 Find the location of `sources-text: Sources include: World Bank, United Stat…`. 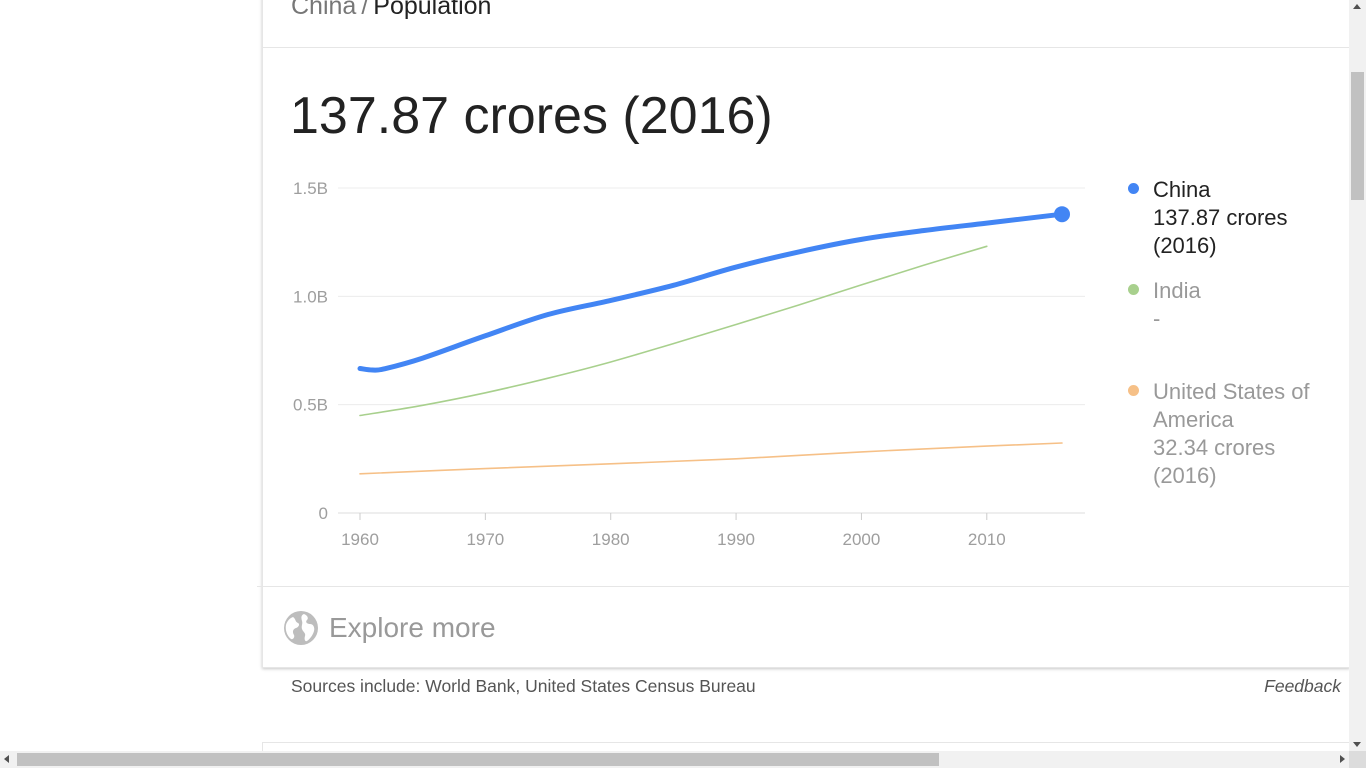

sources-text: Sources include: World Bank, United Stat… is located at coordinates (523, 686).